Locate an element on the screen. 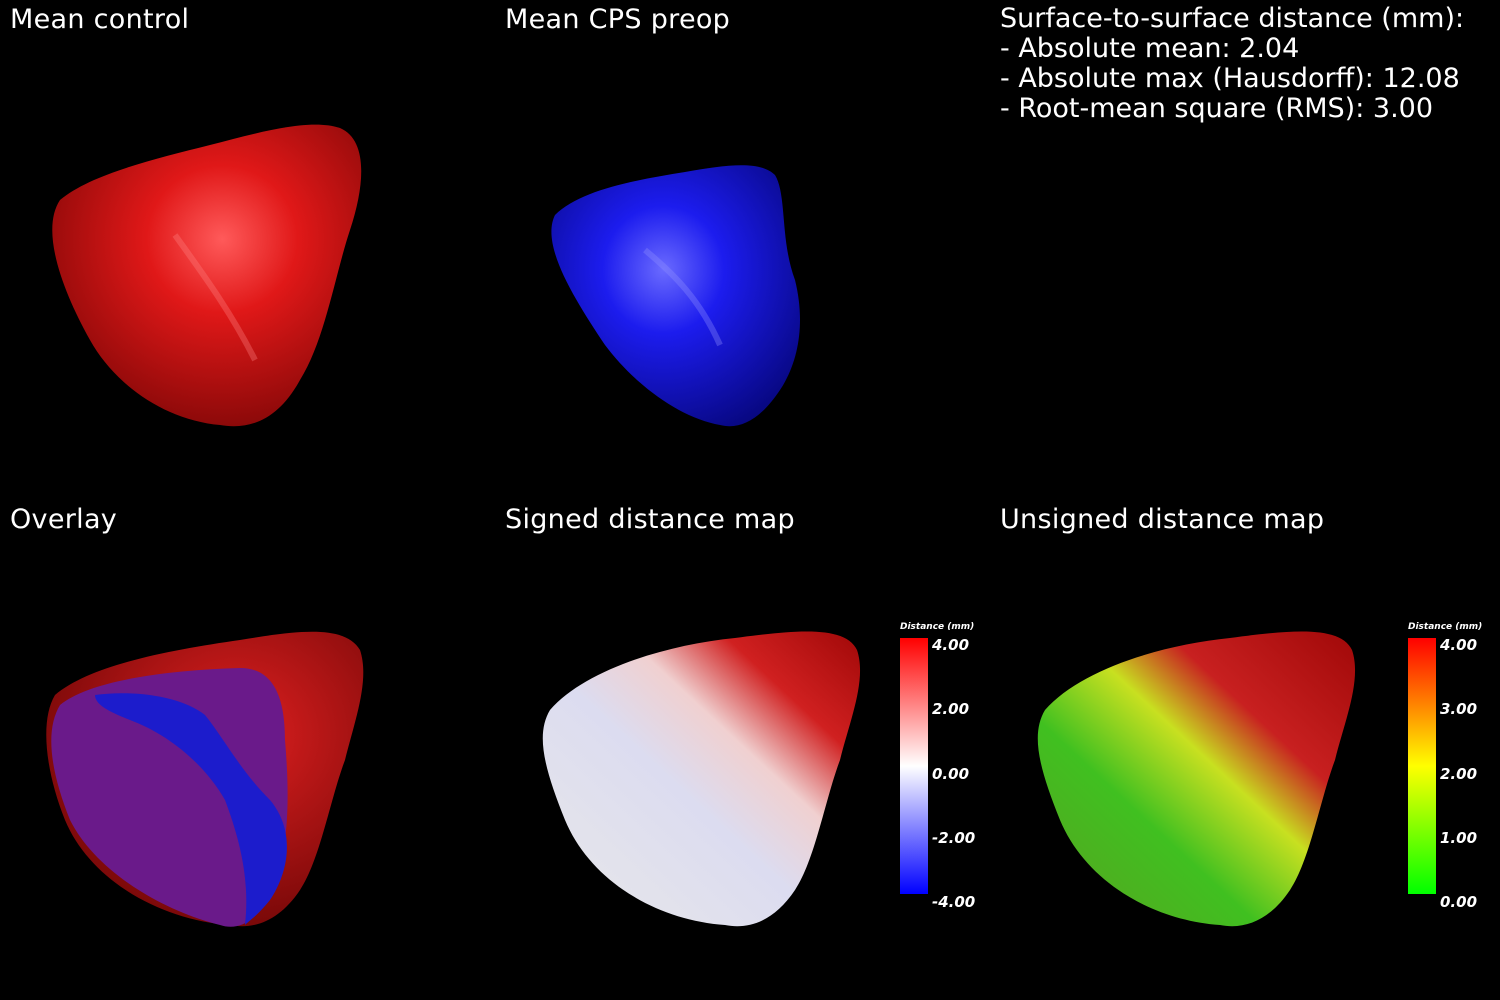  overlay-surface is located at coordinates (205, 779).